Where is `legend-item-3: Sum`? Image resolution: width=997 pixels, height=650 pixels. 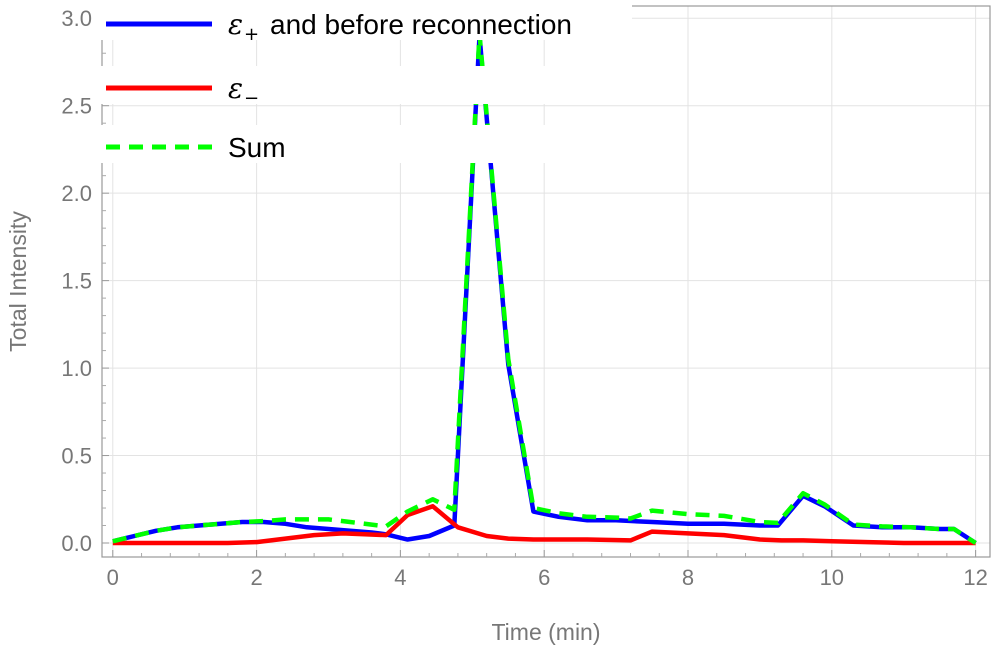 legend-item-3: Sum is located at coordinates (366, 144).